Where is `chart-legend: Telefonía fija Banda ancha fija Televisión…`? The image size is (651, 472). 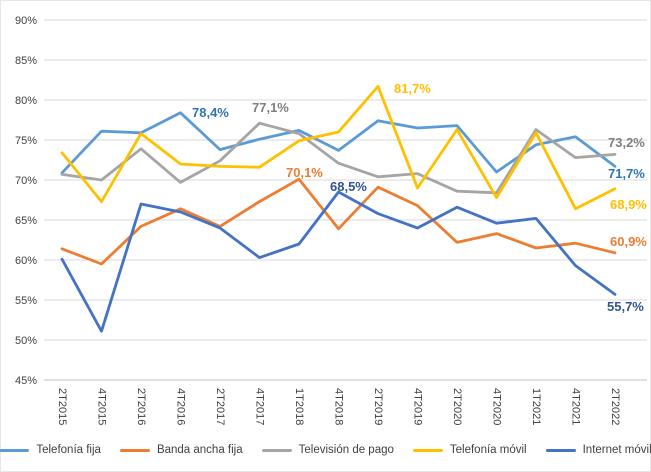
chart-legend: Telefonía fija Banda ancha fija Televisión… is located at coordinates (325, 450).